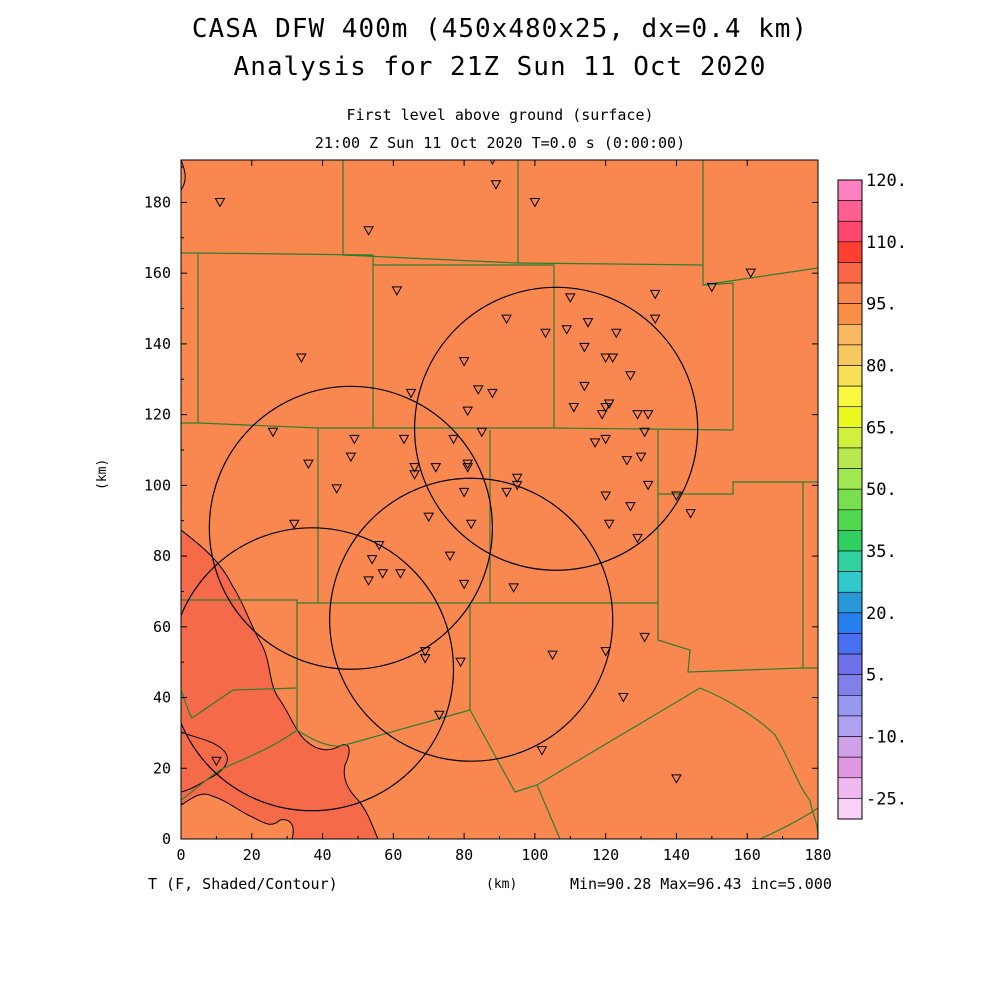 The height and width of the screenshot is (1000, 1000). What do you see at coordinates (500, 115) in the screenshot?
I see `chart-subtitle-level: First level above ground (surface)` at bounding box center [500, 115].